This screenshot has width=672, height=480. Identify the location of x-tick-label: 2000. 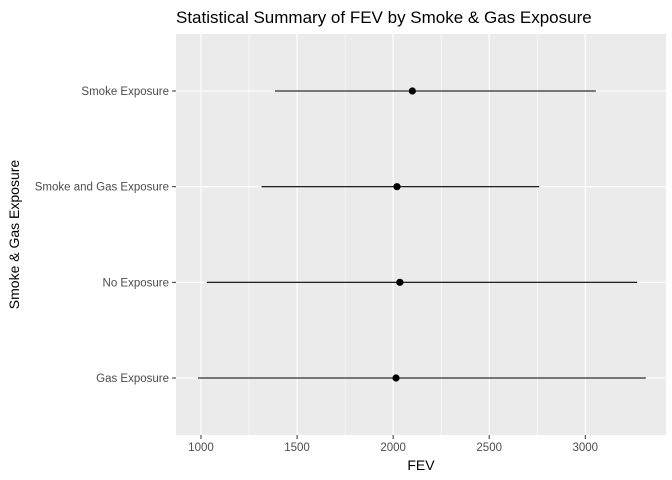
(393, 448).